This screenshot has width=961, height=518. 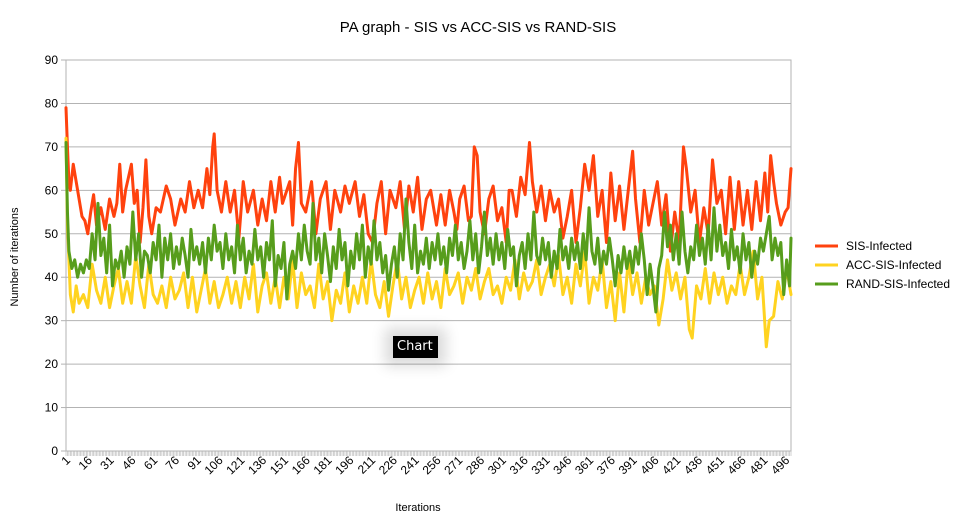 I want to click on x-tick-label-391: 391, so click(x=628, y=465).